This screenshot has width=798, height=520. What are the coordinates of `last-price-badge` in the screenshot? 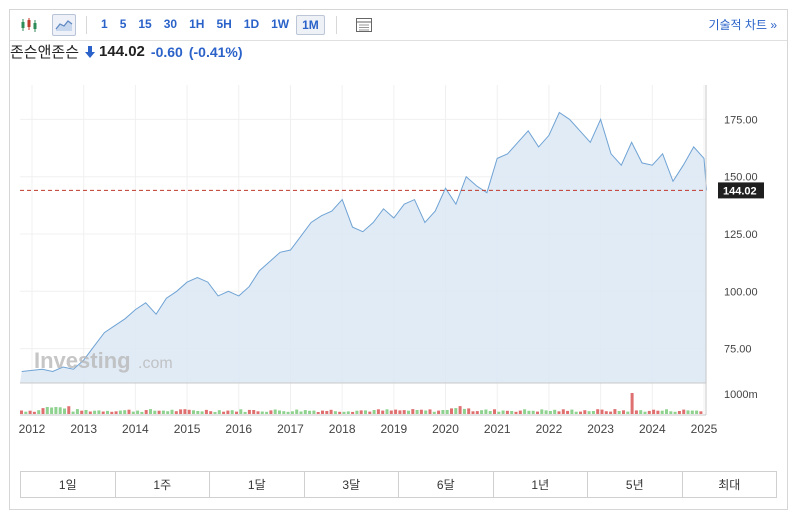 It's located at (741, 190).